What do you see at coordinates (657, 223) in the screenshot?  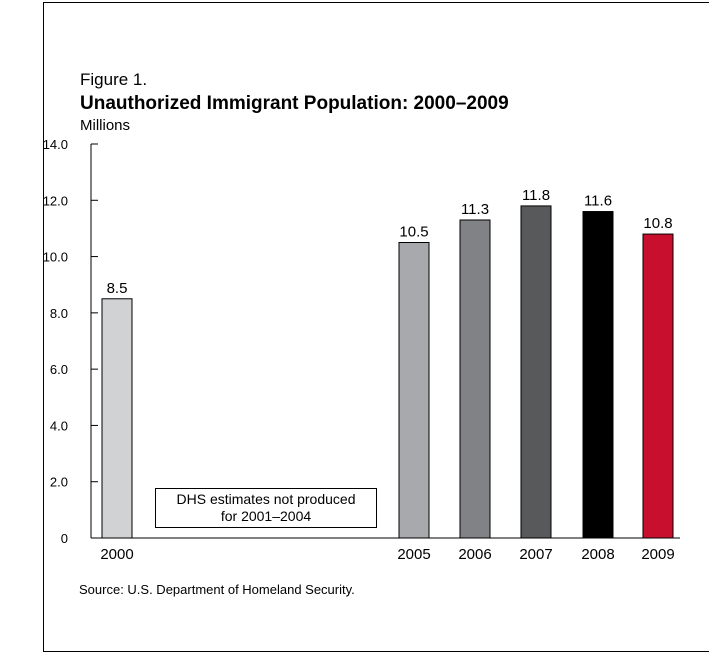 I see `data-label: 10.8` at bounding box center [657, 223].